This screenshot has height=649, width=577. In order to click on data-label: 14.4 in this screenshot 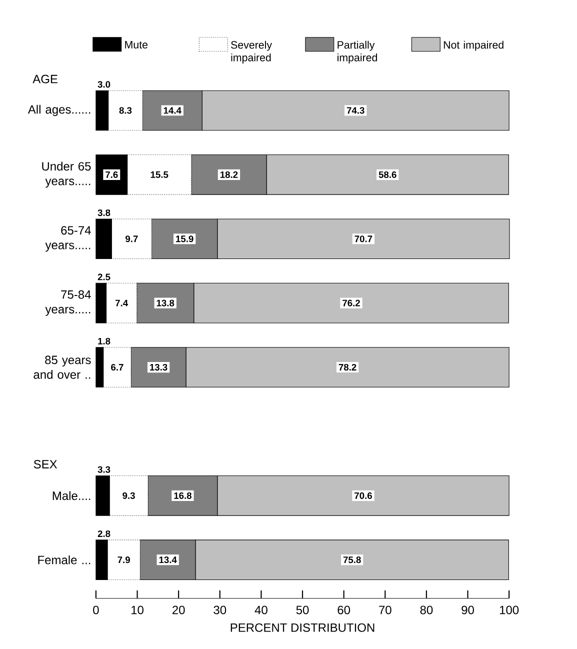, I will do `click(173, 110)`.